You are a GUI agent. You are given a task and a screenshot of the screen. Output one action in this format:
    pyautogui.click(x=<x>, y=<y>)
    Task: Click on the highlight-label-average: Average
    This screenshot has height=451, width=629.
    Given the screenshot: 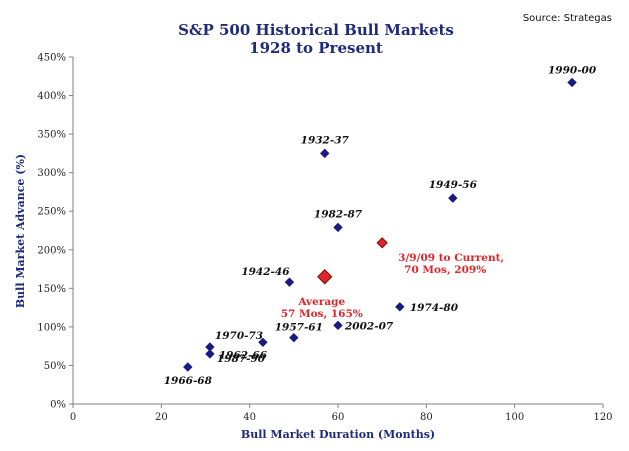 What is the action you would take?
    pyautogui.click(x=321, y=302)
    